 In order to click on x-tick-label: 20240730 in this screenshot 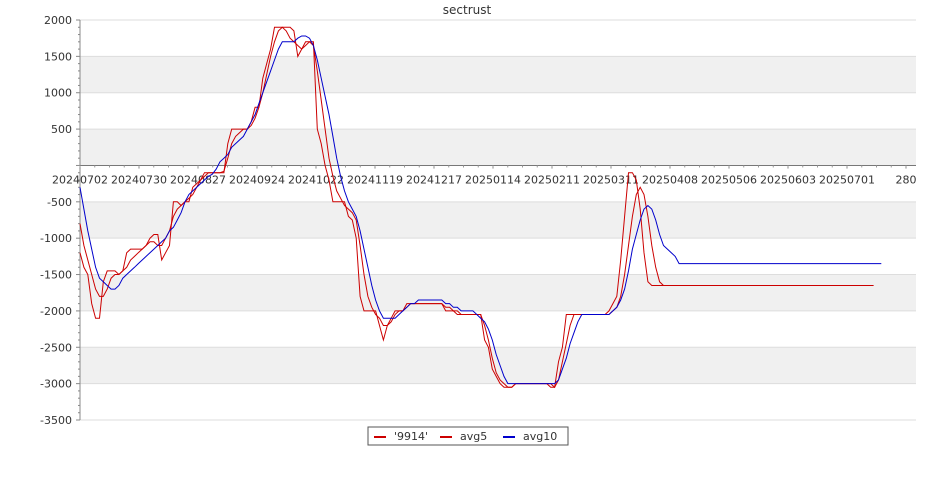, I will do `click(139, 179)`.